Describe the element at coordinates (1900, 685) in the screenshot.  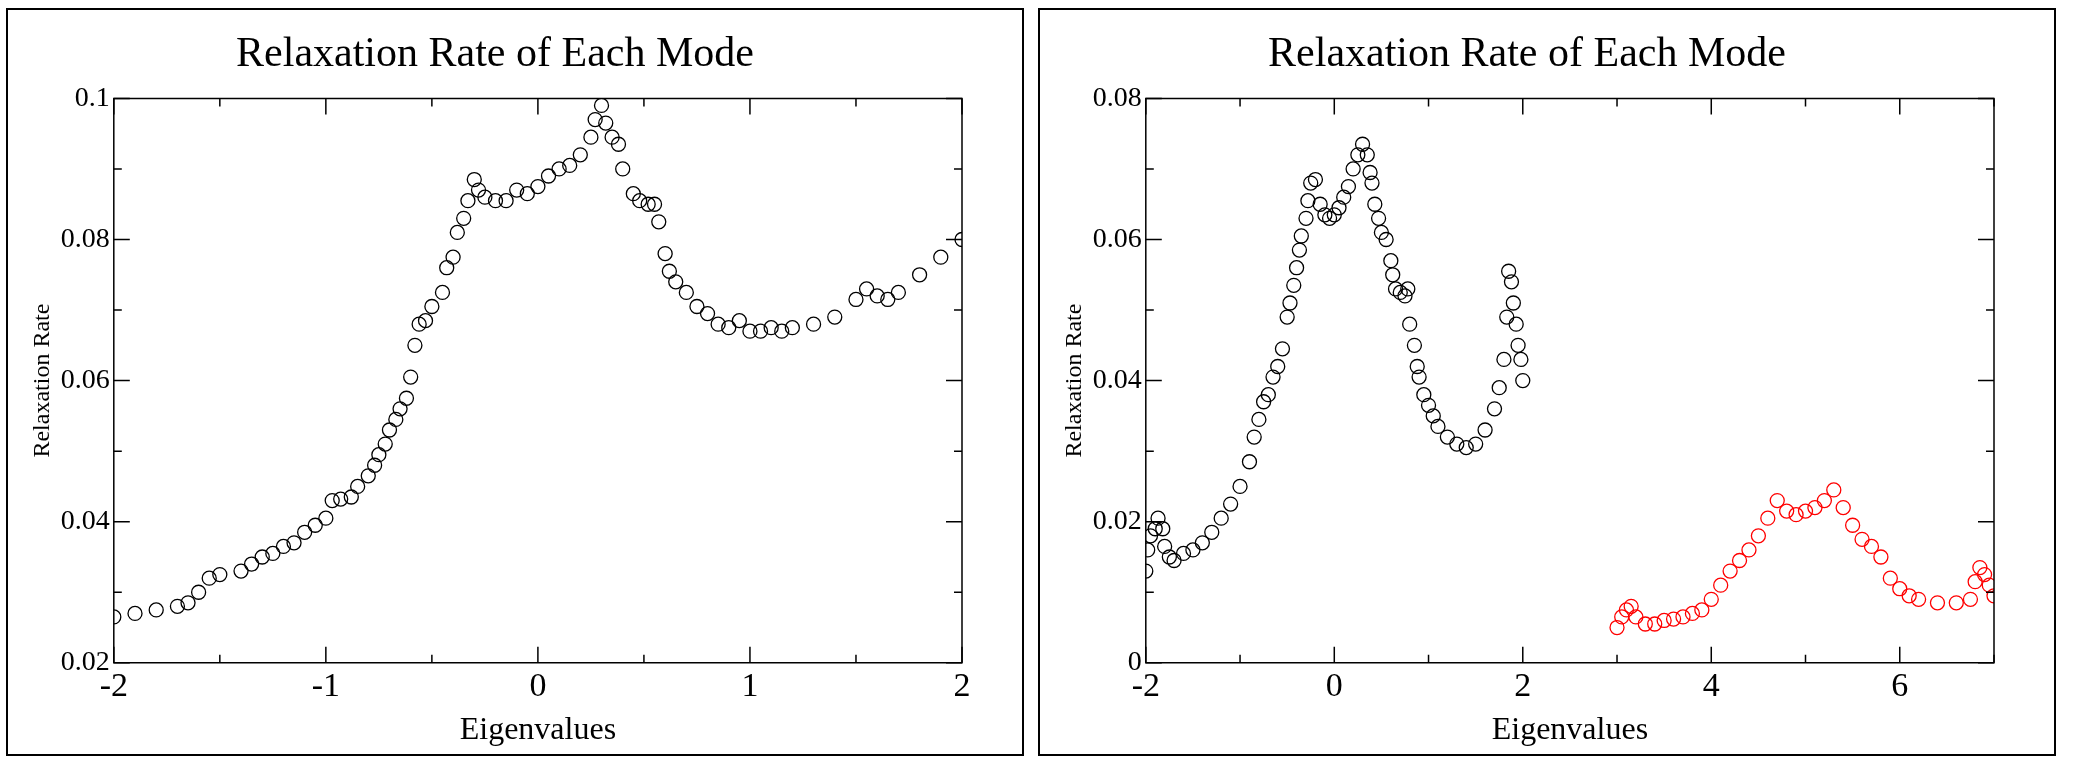
I see `x-tick-label: 6` at that location.